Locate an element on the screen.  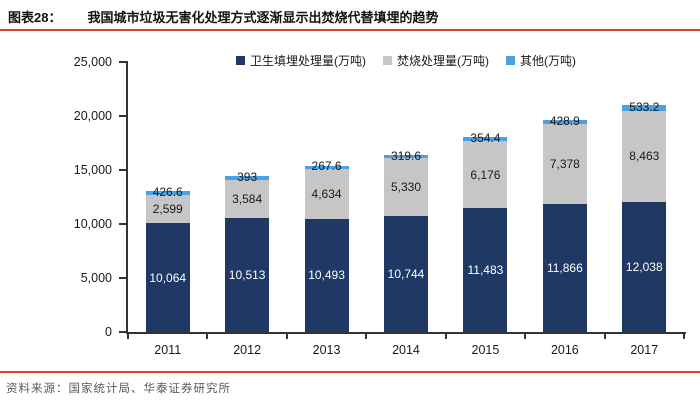
bar-label-landfill: 12,038 is located at coordinates (644, 266).